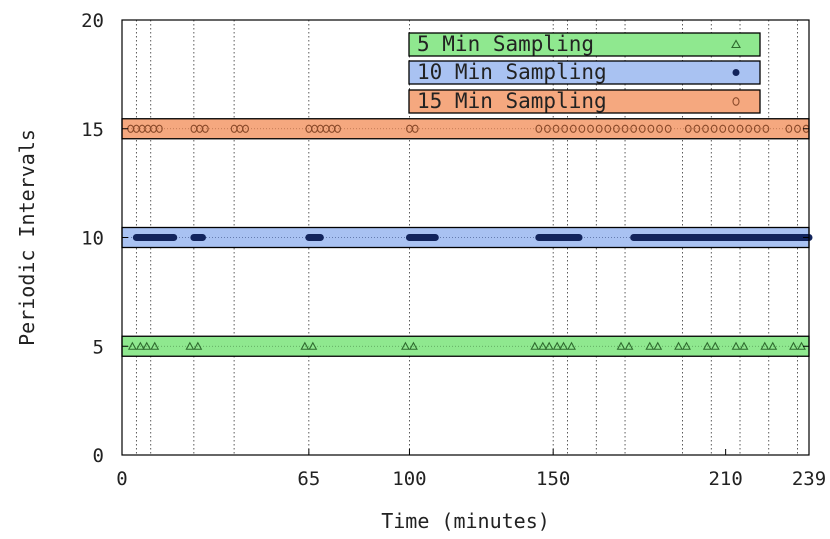  I want to click on y-tick-label-4: 20, so click(92, 21).